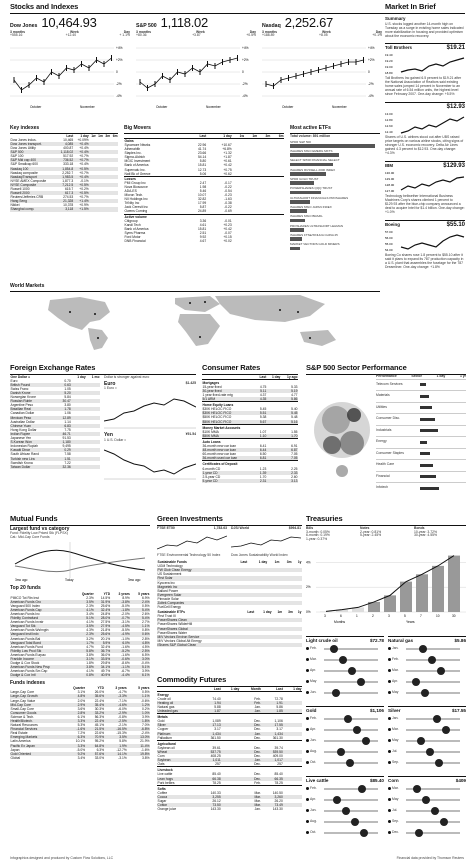 The height and width of the screenshot is (867, 474). What do you see at coordinates (216, 747) in the screenshot?
I see `table-cell: 39.61` at bounding box center [216, 747].